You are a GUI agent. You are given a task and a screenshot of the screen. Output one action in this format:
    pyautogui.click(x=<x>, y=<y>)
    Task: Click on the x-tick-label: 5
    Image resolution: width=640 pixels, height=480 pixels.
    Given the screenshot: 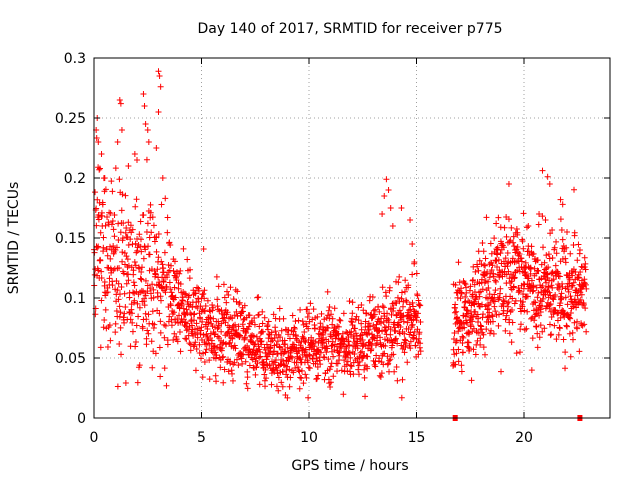 What is the action you would take?
    pyautogui.click(x=201, y=438)
    